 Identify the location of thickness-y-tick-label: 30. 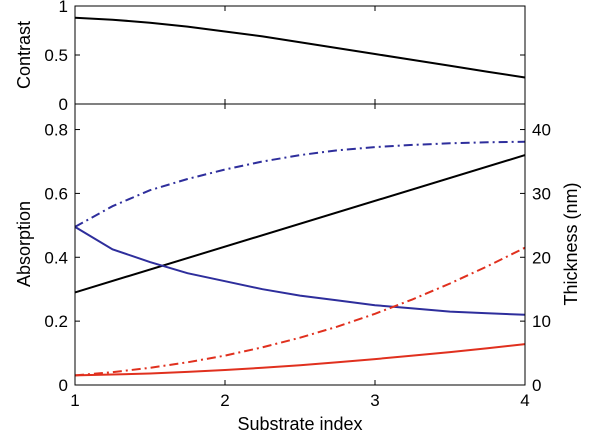
(541, 193).